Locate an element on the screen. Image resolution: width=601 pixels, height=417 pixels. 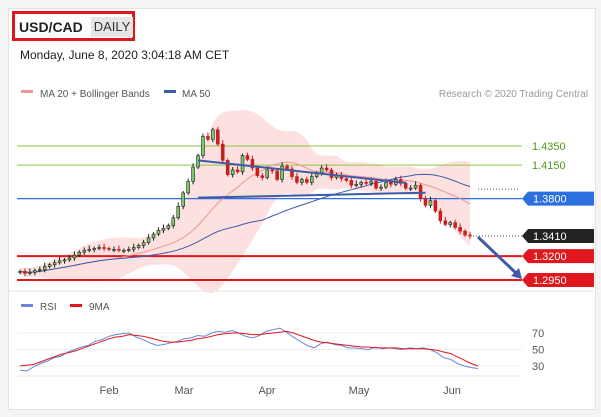
ma9-legend-swatch is located at coordinates (76, 305).